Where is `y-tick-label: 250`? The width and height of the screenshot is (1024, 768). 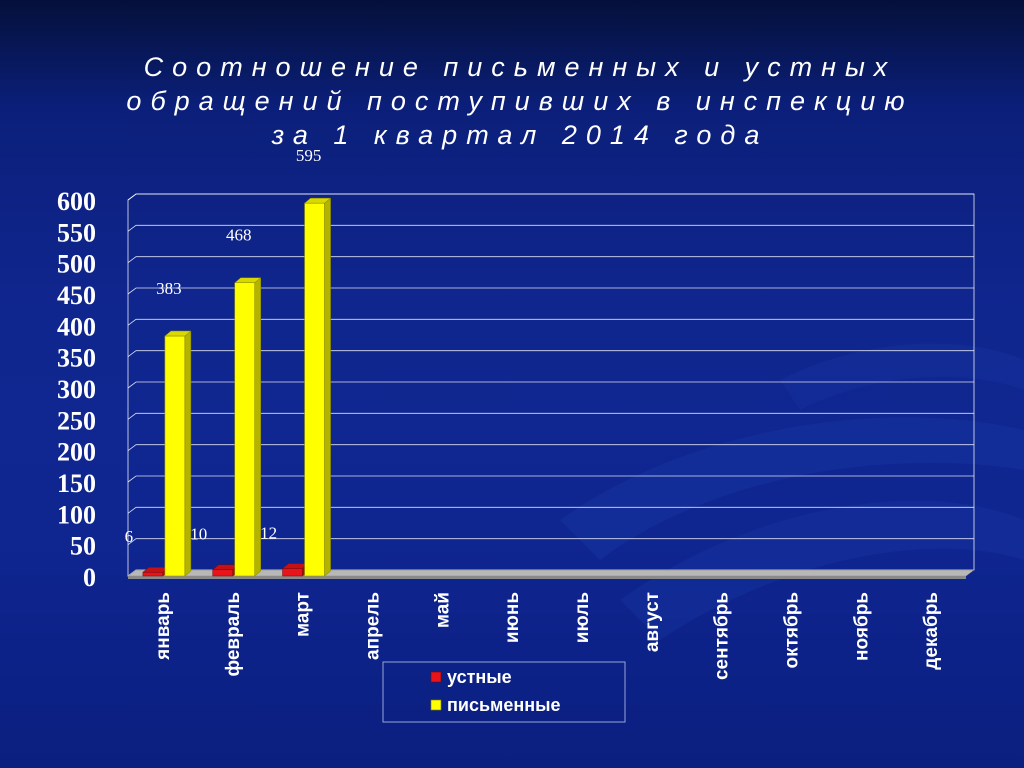 y-tick-label: 250 is located at coordinates (76, 420).